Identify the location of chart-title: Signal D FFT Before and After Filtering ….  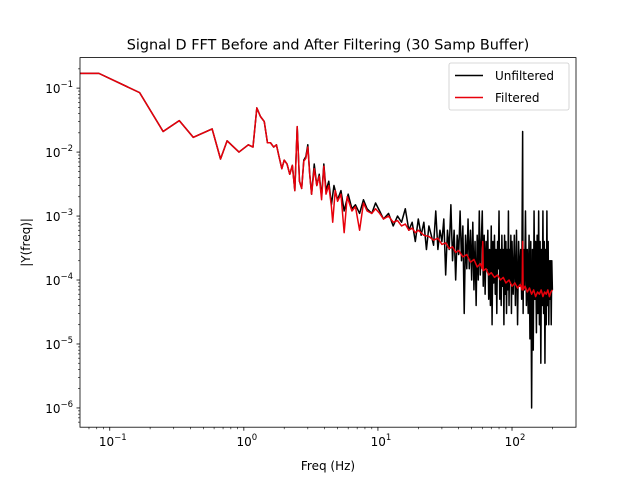
(328, 46).